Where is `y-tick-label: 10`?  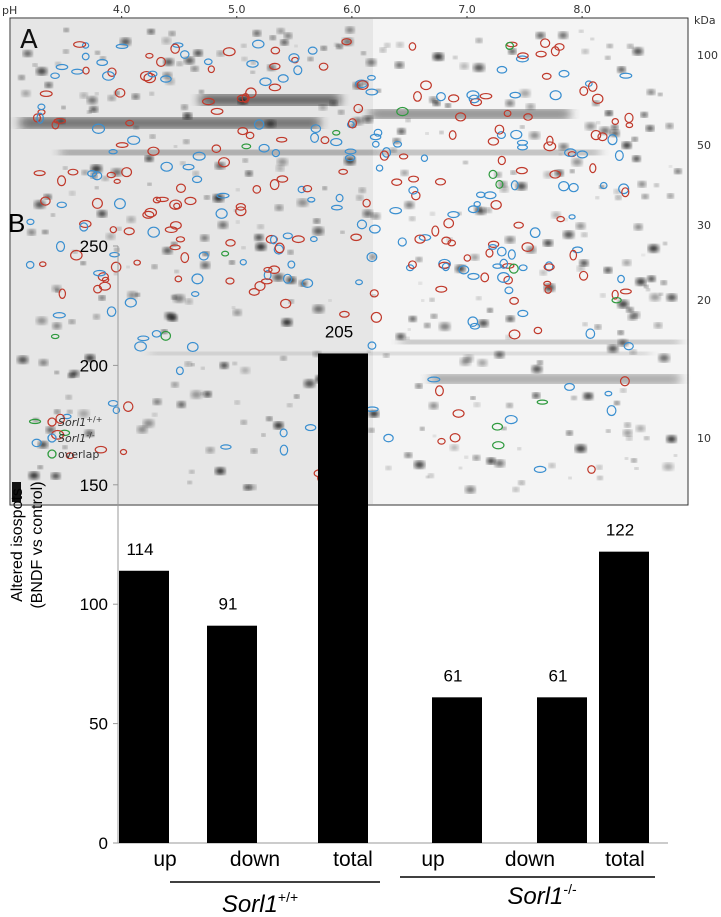 y-tick-label: 10 is located at coordinates (704, 438).